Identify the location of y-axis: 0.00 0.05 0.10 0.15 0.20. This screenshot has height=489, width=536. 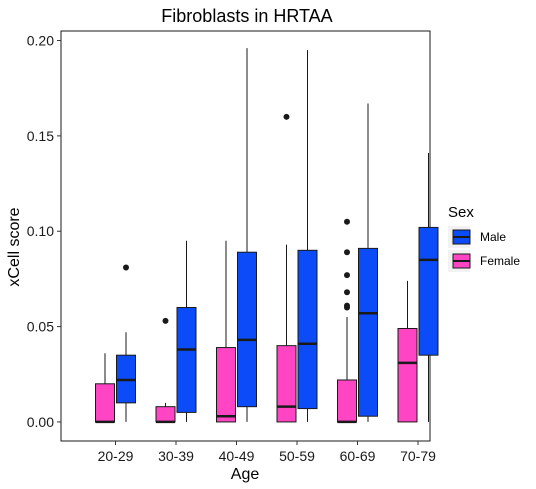
(44, 231).